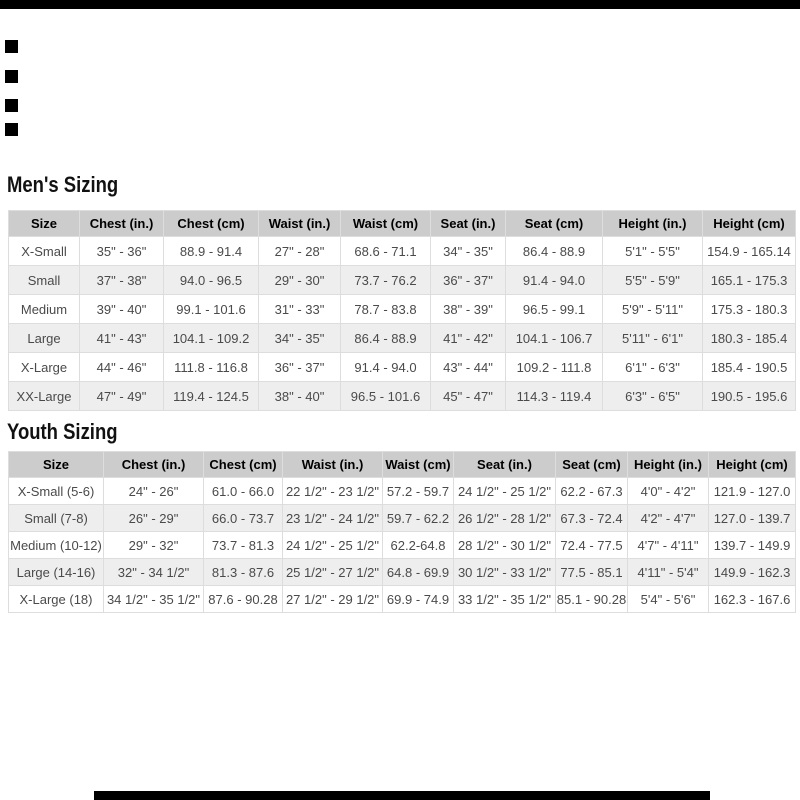 This screenshot has width=800, height=800. What do you see at coordinates (121, 309) in the screenshot?
I see `table-cell: 39" - 40"` at bounding box center [121, 309].